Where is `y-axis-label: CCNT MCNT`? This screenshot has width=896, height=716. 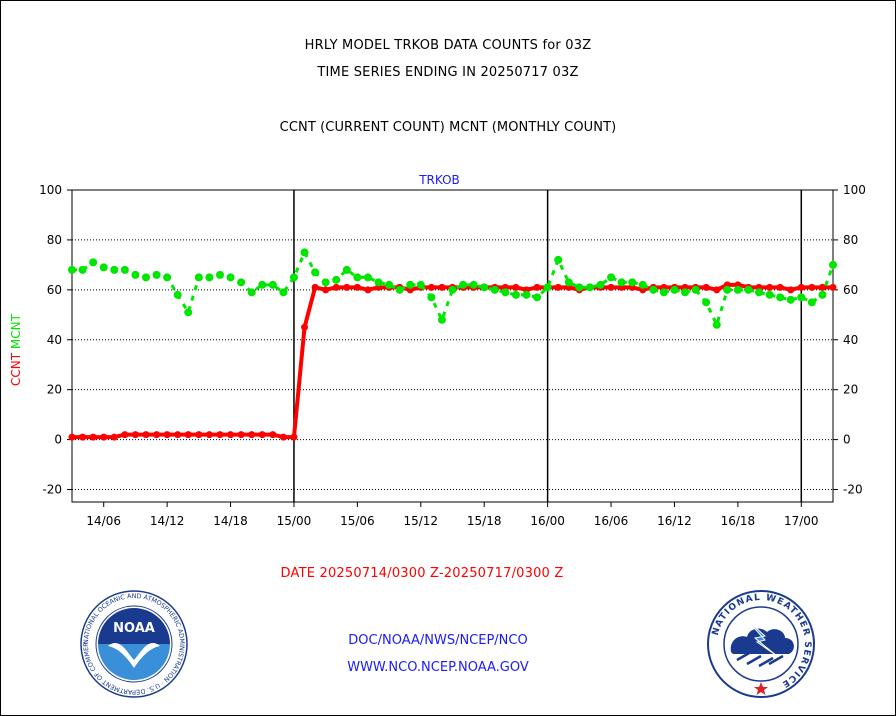
y-axis-label: CCNT MCNT is located at coordinates (16, 349).